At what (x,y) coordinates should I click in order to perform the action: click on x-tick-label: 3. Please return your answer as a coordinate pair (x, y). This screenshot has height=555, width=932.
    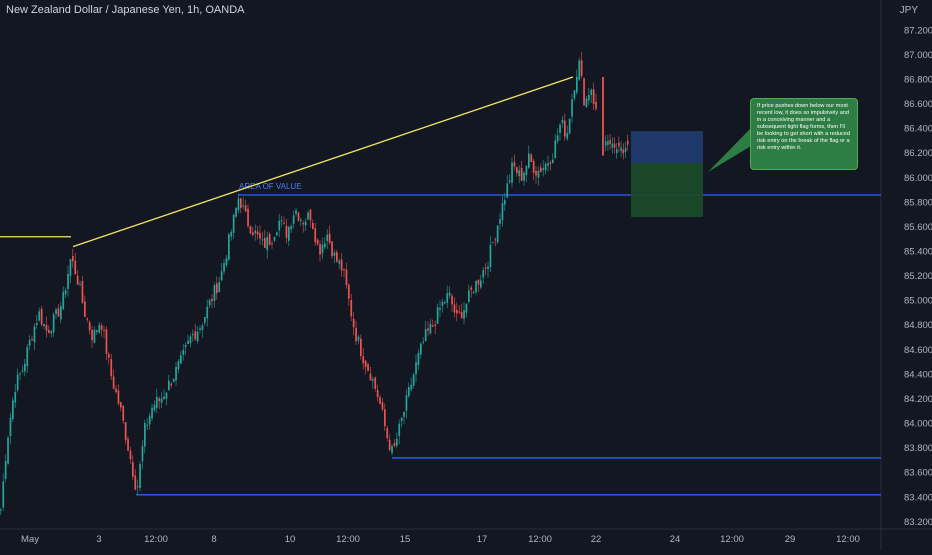
    Looking at the image, I should click on (98, 539).